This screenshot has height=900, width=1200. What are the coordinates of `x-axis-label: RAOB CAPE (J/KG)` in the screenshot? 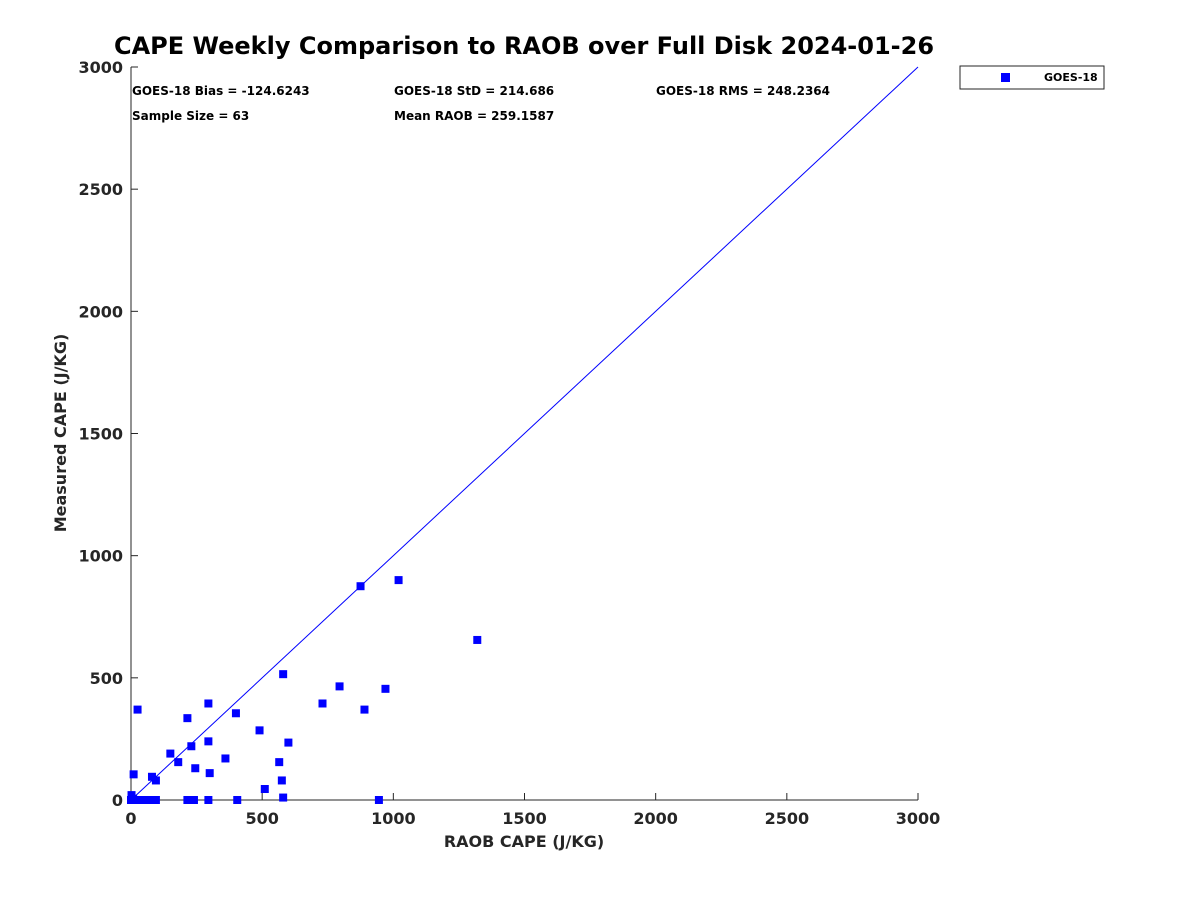 It's located at (524, 841).